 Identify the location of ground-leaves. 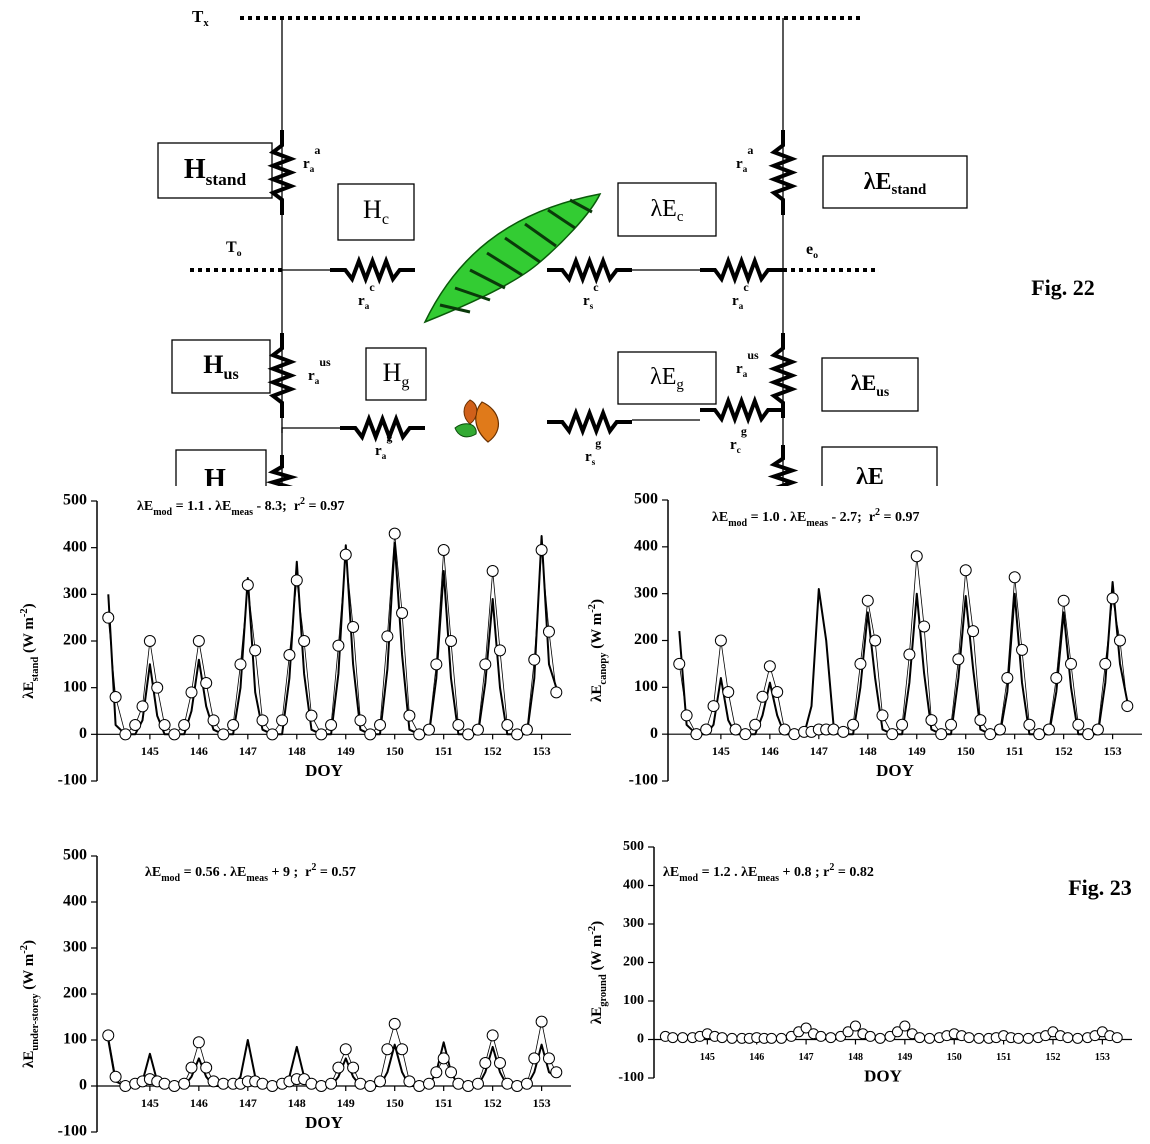
(476, 421).